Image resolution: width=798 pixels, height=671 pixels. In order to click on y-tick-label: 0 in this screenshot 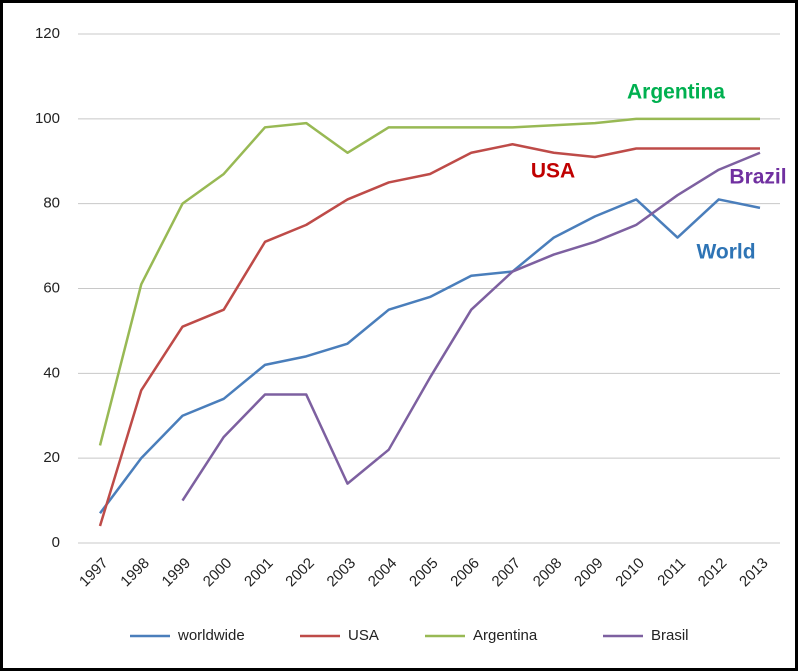, I will do `click(56, 542)`.